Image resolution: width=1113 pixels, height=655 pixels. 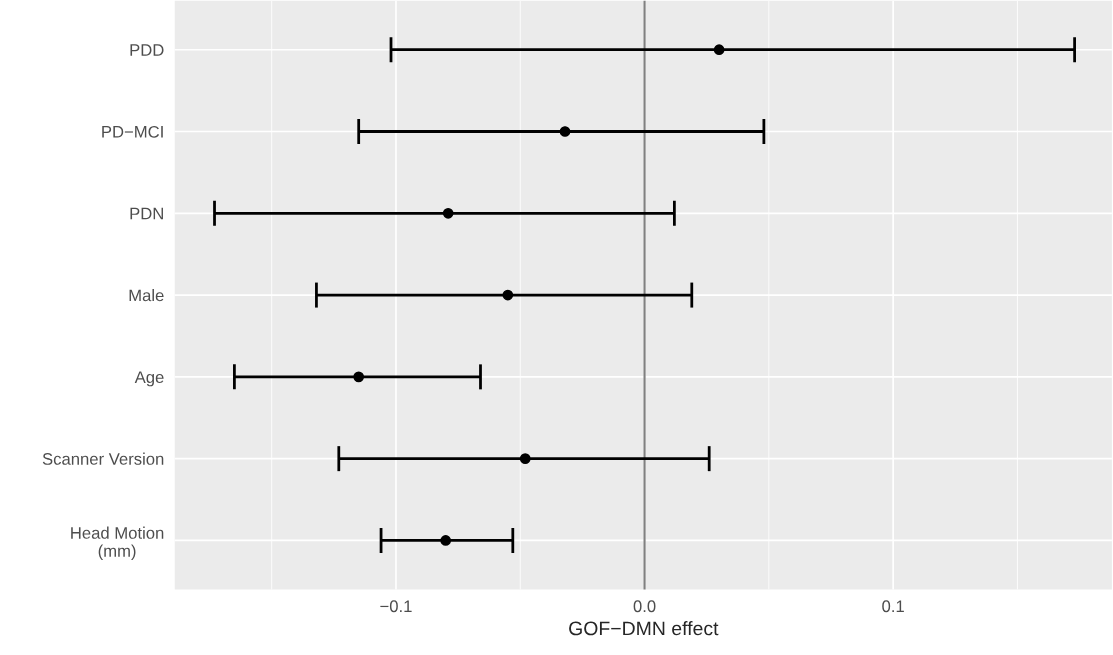 I want to click on x-axis-title: GOF−DMN effect, so click(x=644, y=628).